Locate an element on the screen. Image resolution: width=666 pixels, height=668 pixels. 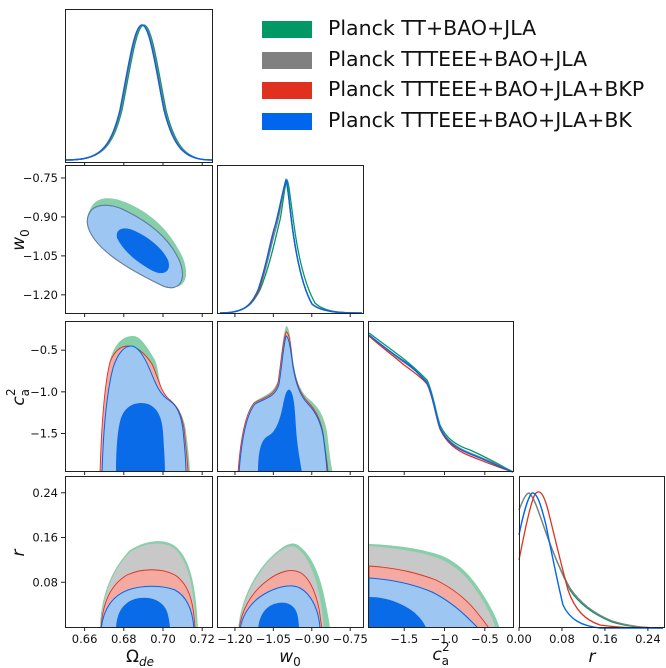
ytick-label-w0-2: −0.90 is located at coordinates (40, 217).